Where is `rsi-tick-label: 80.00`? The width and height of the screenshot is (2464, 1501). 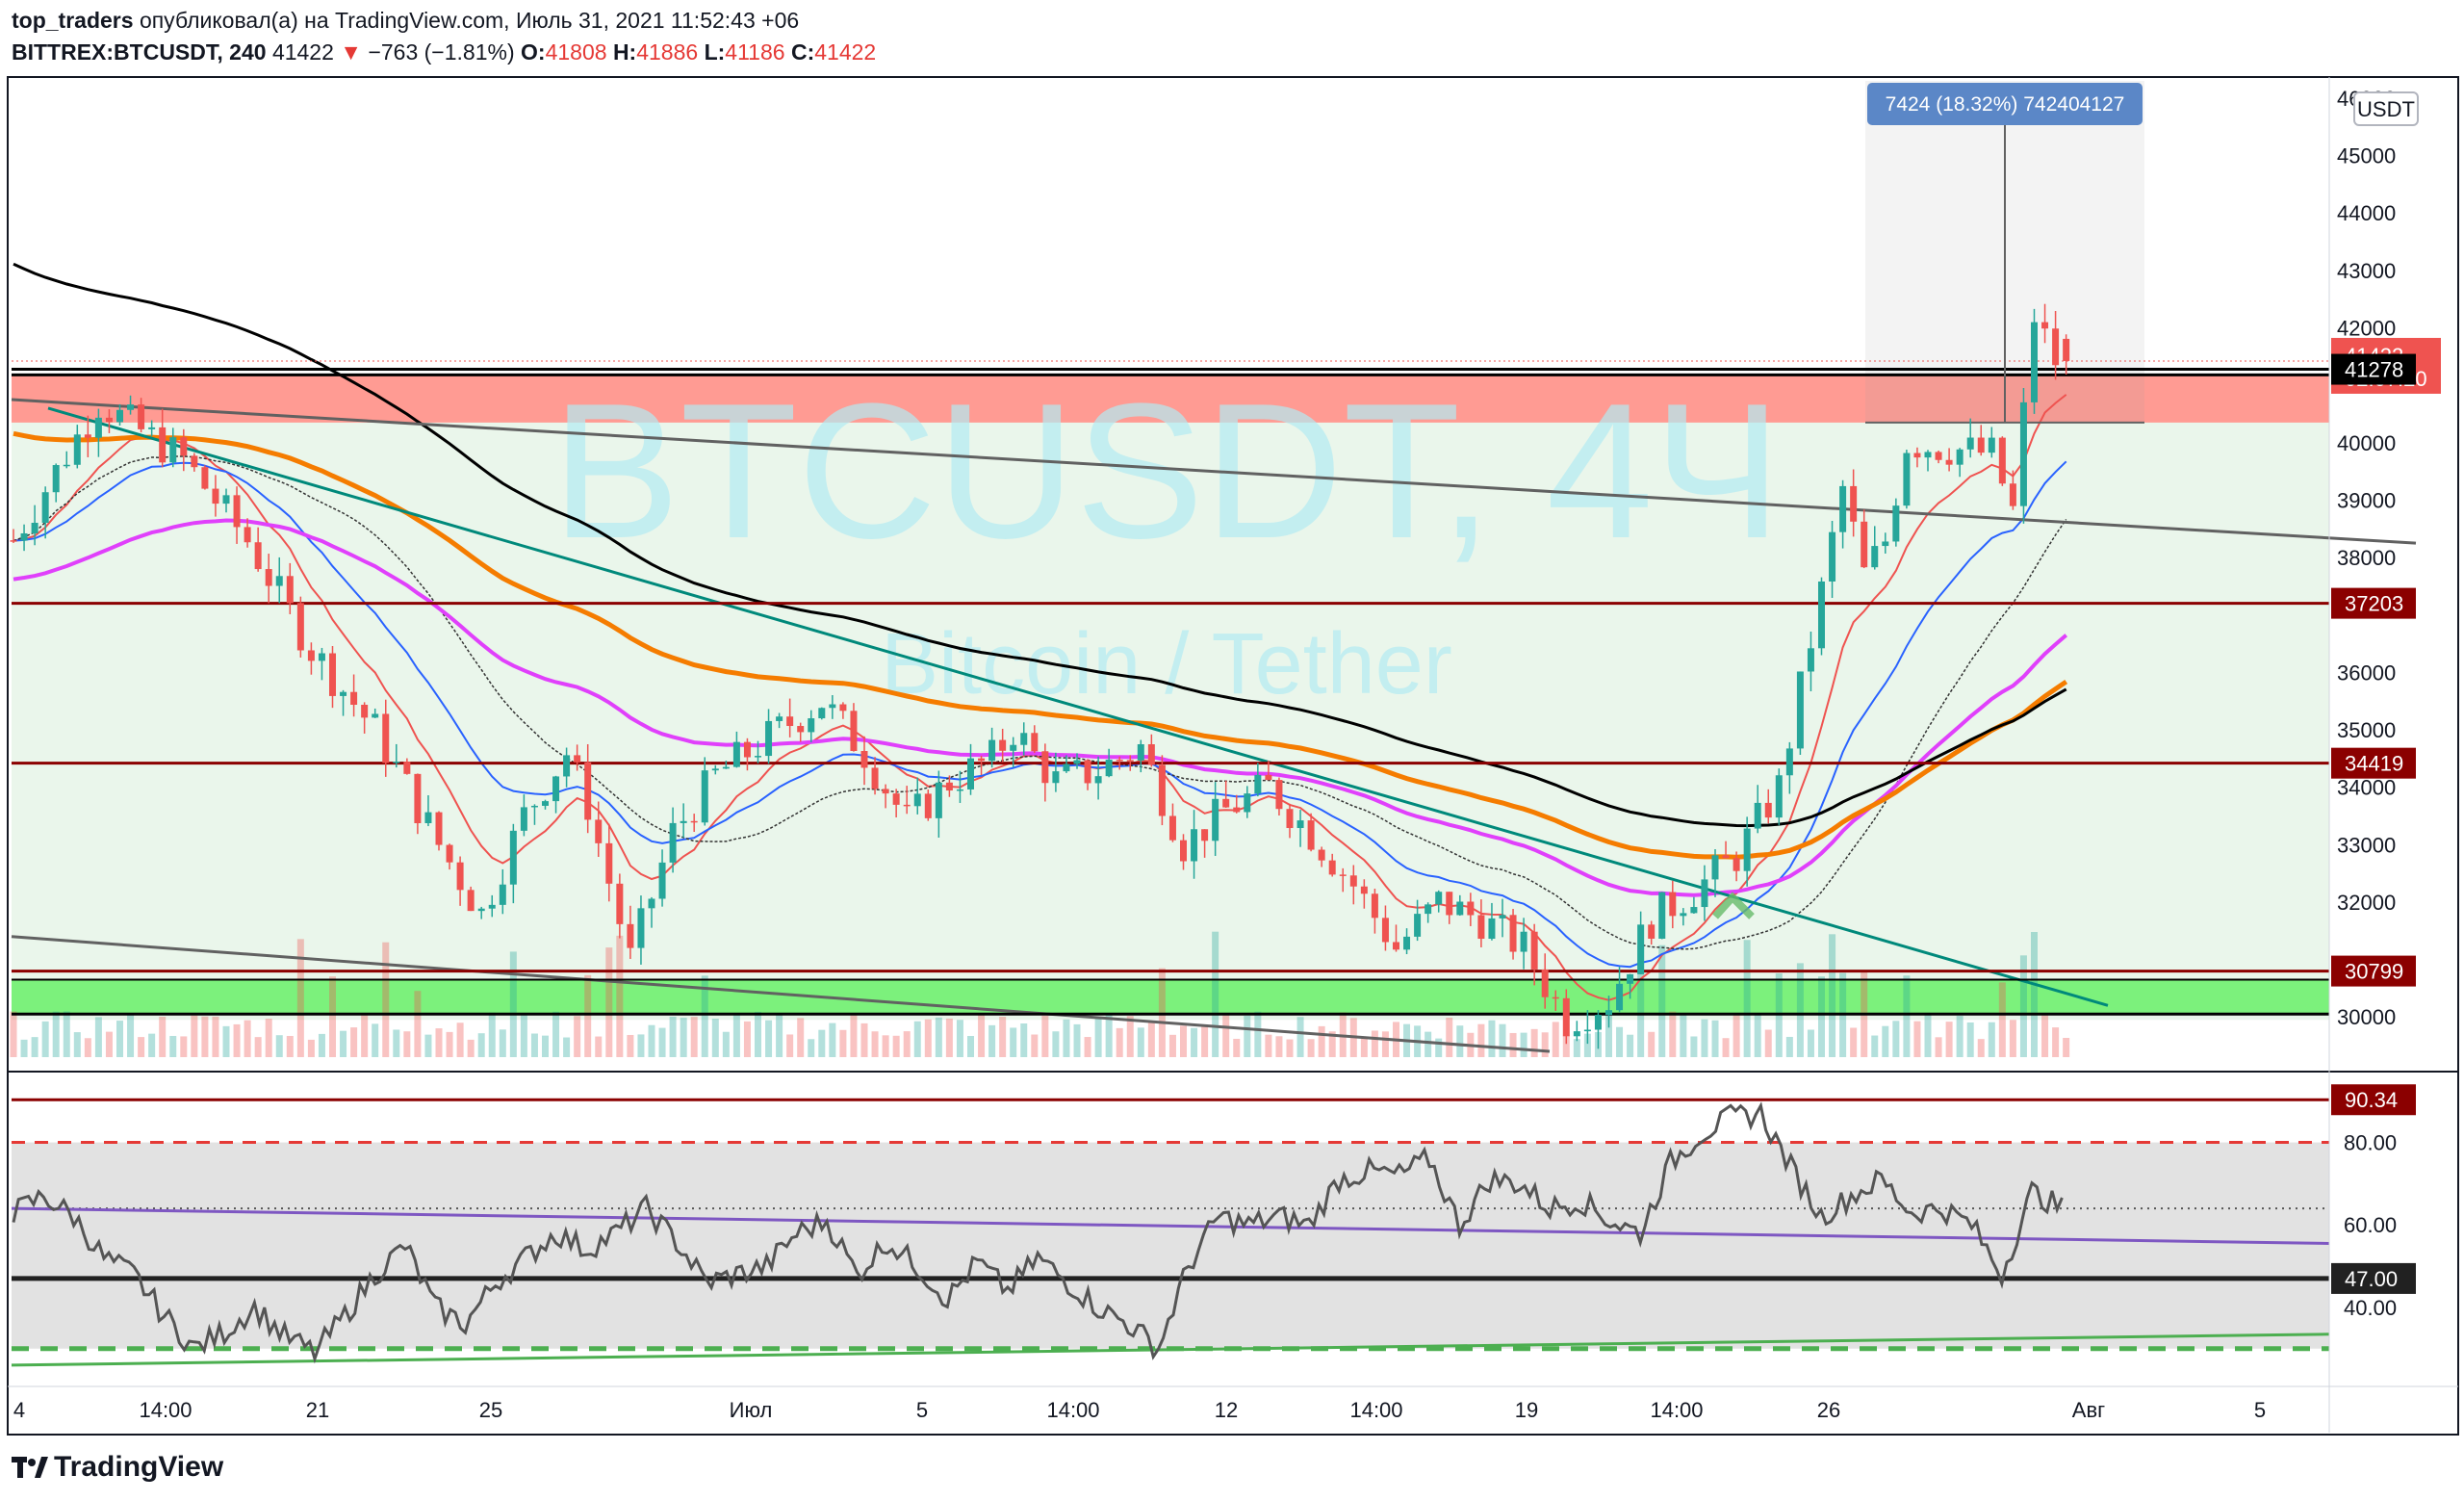
rsi-tick-label: 80.00 is located at coordinates (2370, 1143).